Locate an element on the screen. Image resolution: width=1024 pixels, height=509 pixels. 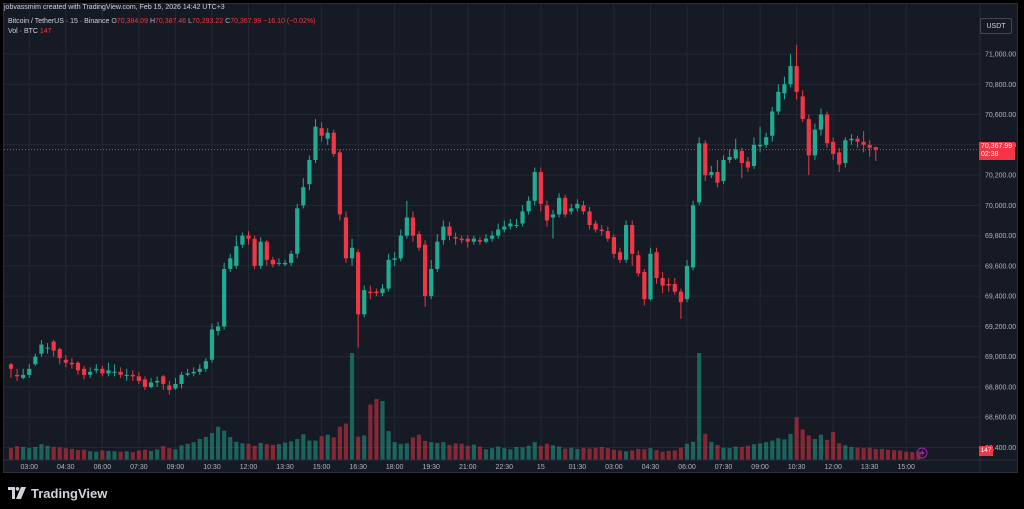
currency-button: USDT is located at coordinates (996, 26).